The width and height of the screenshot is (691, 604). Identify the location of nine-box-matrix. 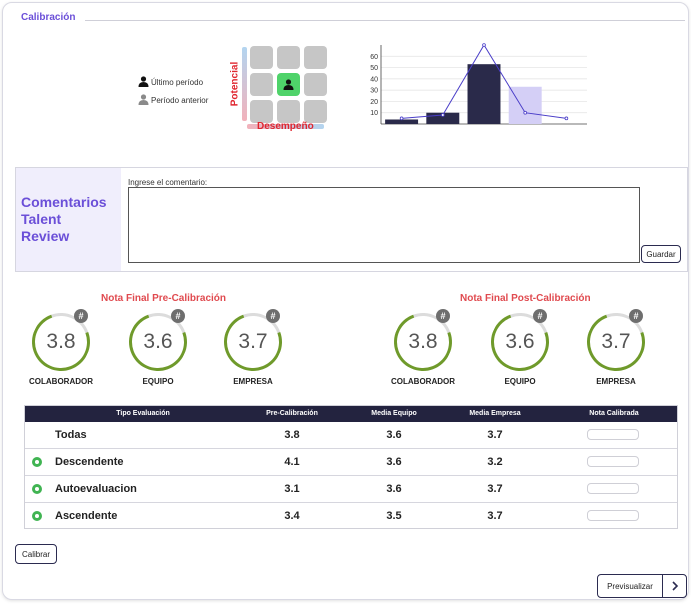
(284, 88).